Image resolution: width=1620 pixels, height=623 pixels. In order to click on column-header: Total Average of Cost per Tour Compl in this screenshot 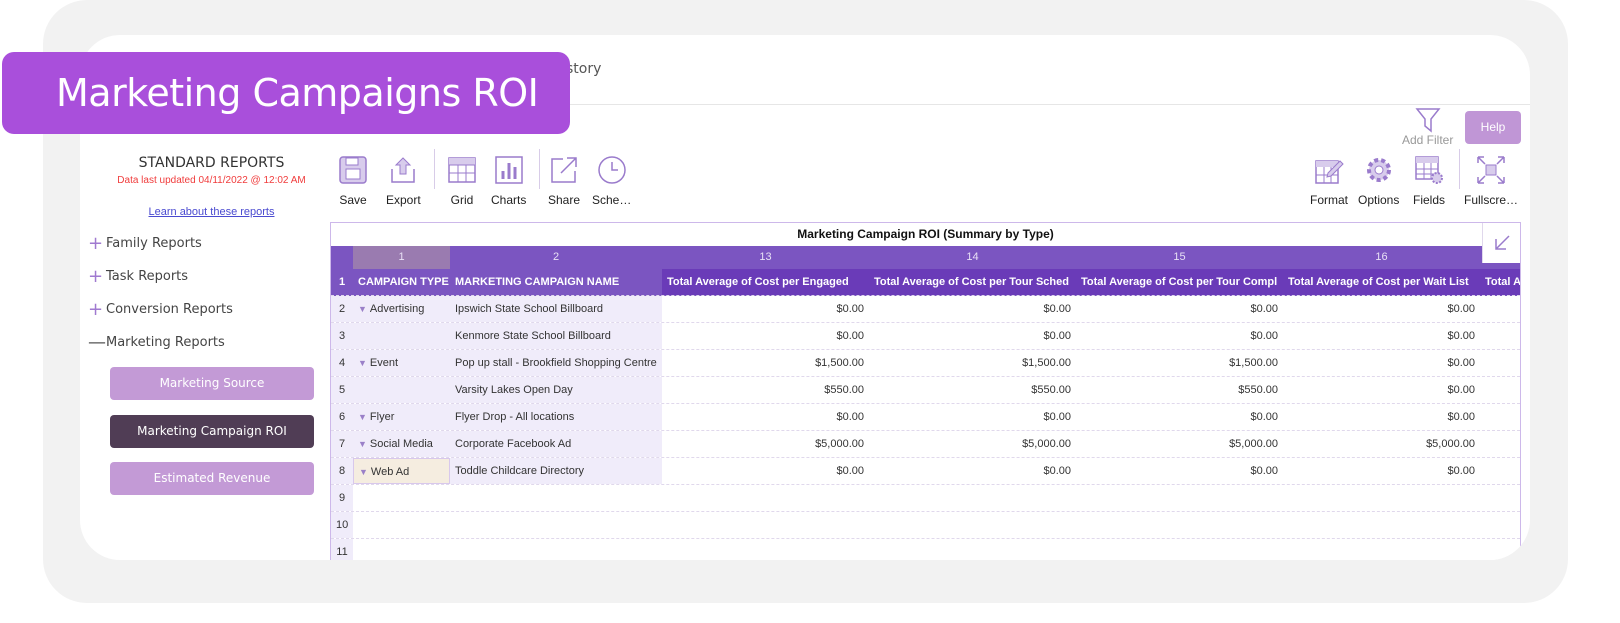, I will do `click(1179, 282)`.